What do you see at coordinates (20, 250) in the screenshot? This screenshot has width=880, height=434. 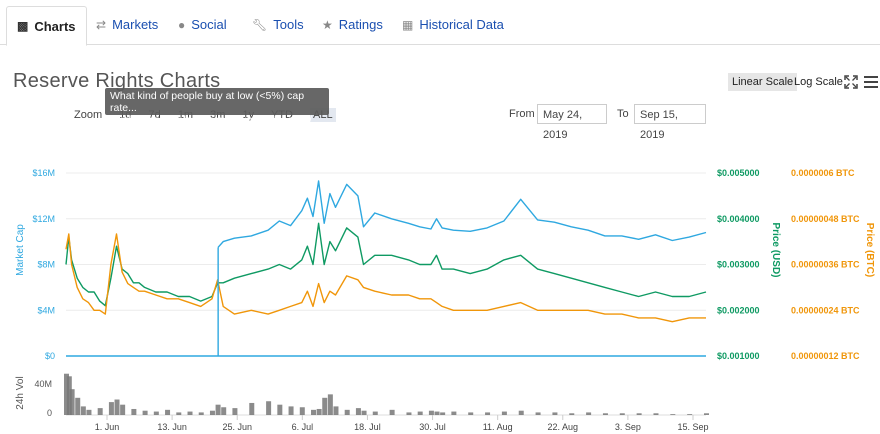 I see `market-cap-axis-label: Market Cap` at bounding box center [20, 250].